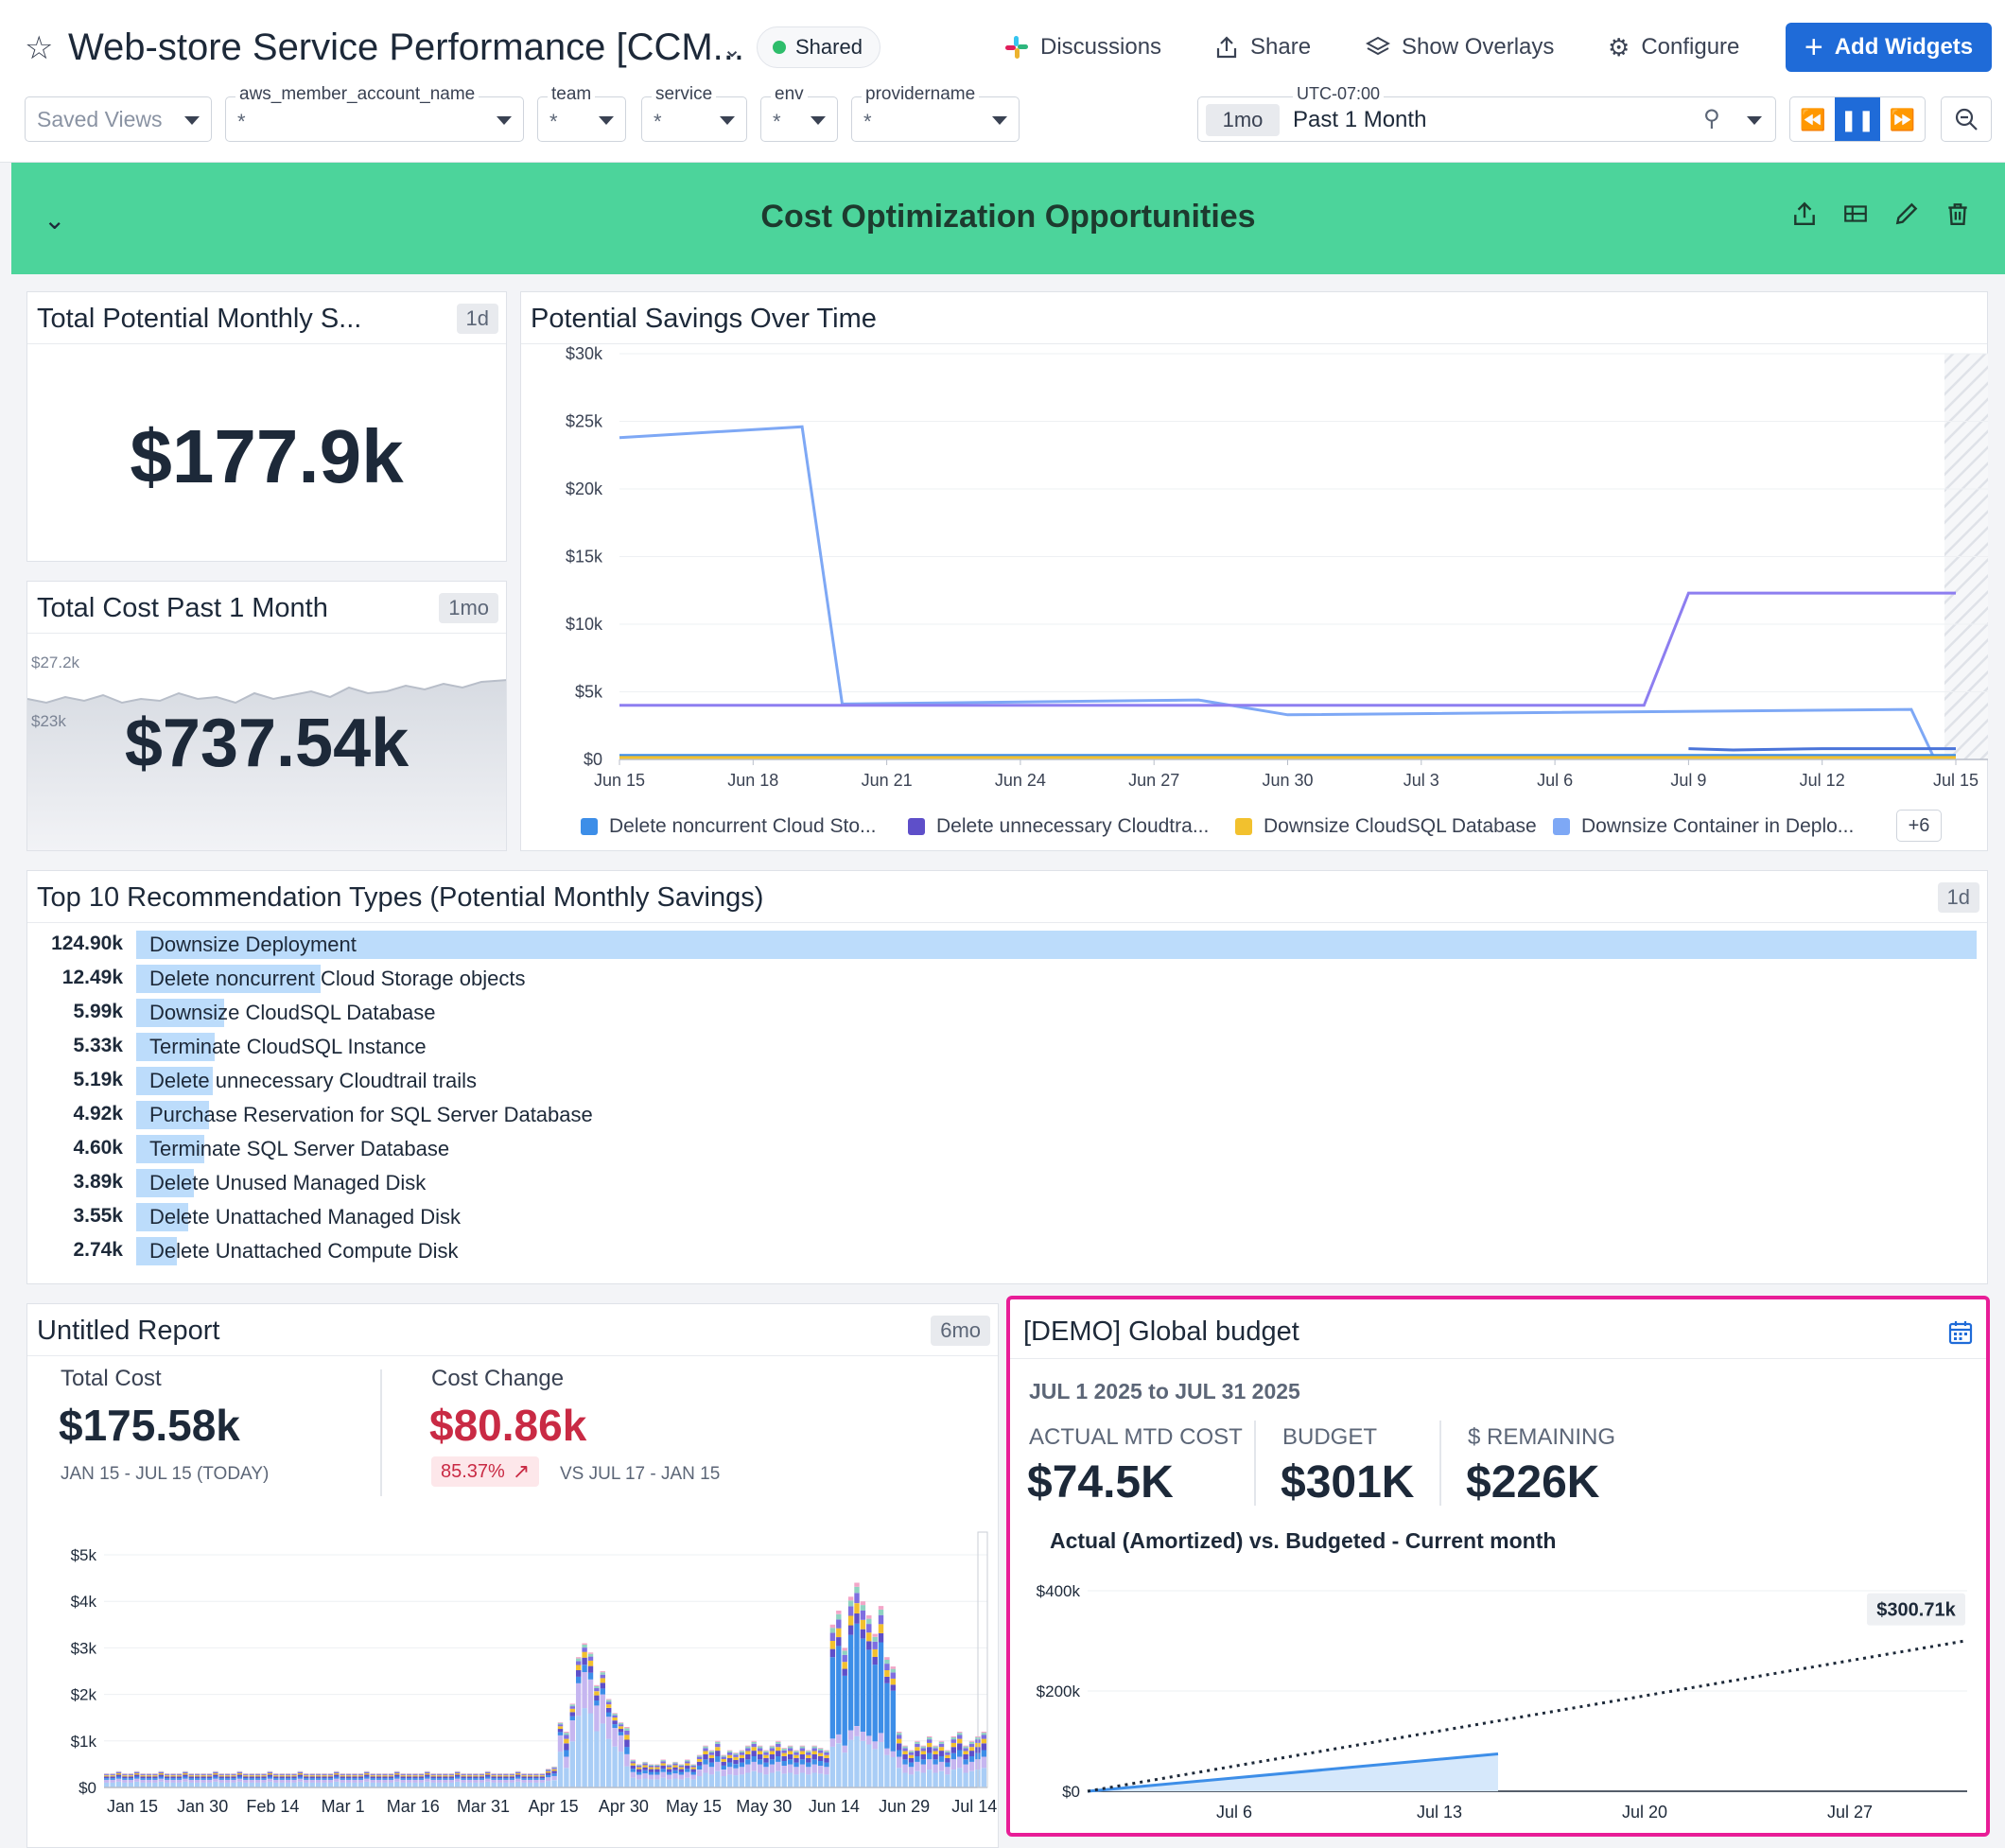 The width and height of the screenshot is (2005, 1848). Describe the element at coordinates (129, 1331) in the screenshot. I see `widget-title: Untitled Report` at that location.